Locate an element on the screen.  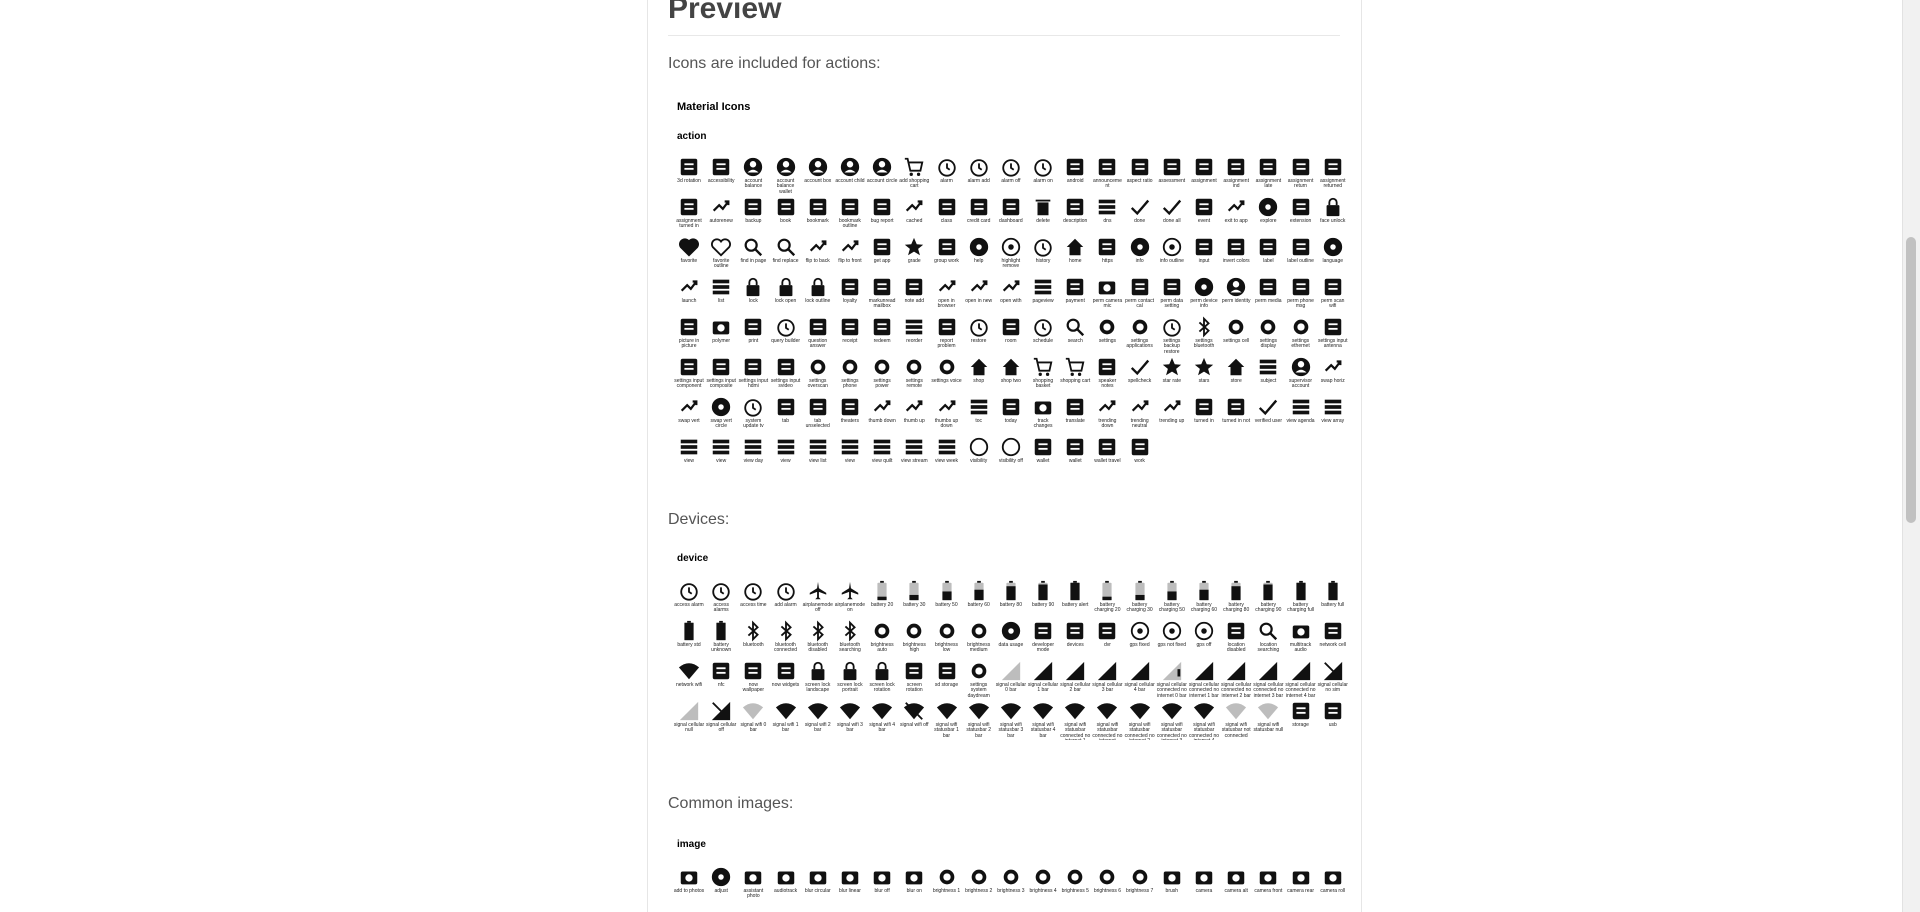
subject-icon is located at coordinates (1268, 367).